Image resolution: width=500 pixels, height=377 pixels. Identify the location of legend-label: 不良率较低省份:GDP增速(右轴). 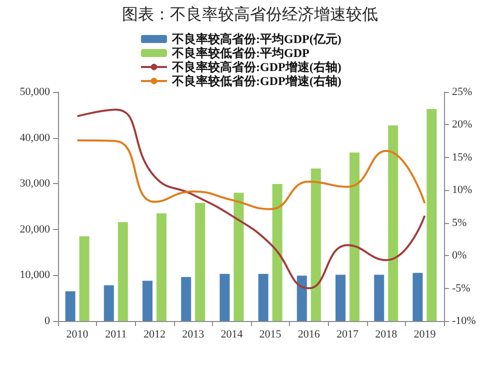
(256, 81).